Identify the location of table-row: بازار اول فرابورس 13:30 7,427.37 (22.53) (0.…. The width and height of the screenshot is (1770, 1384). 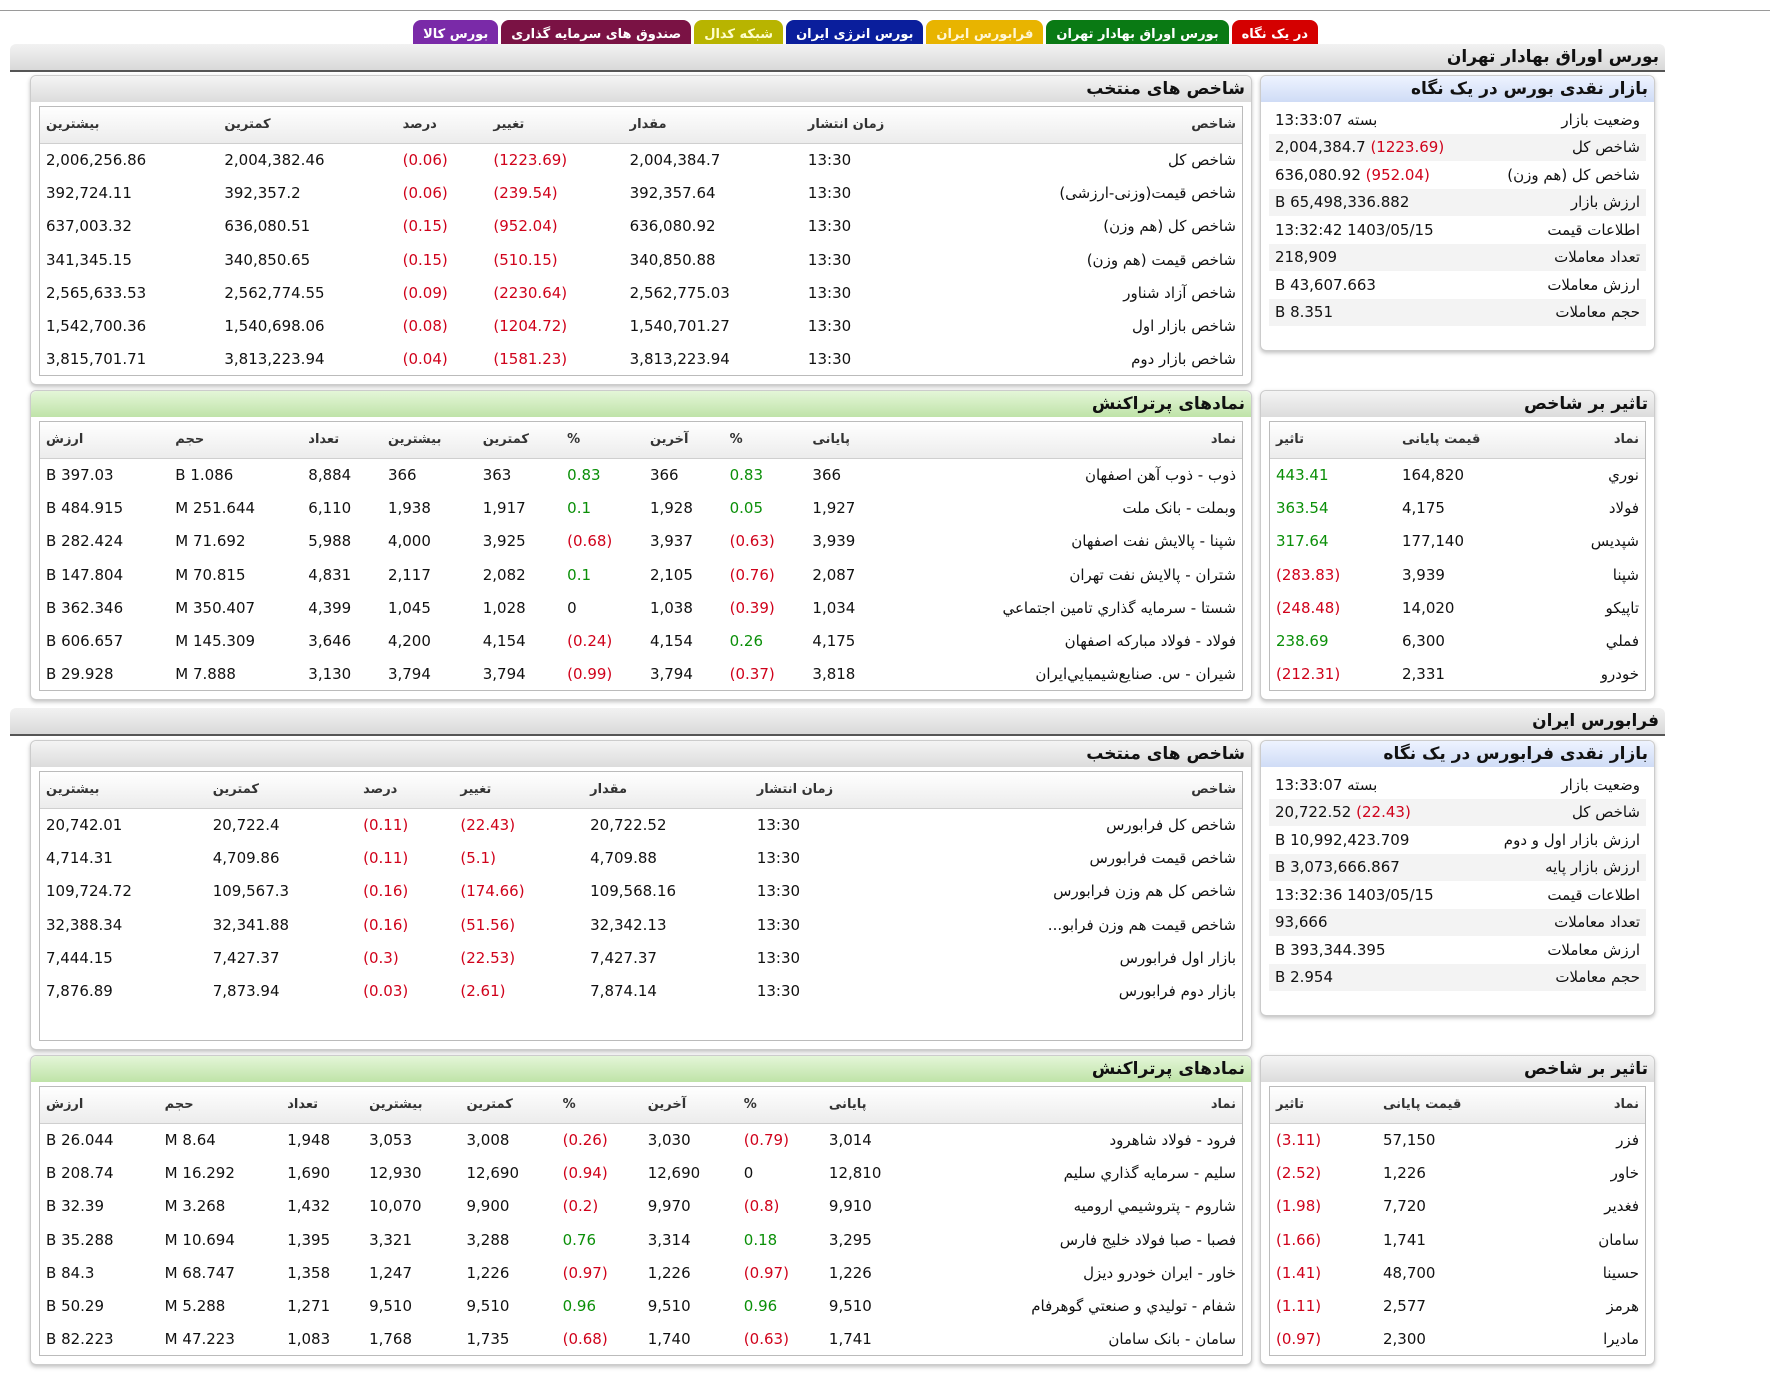
(641, 957).